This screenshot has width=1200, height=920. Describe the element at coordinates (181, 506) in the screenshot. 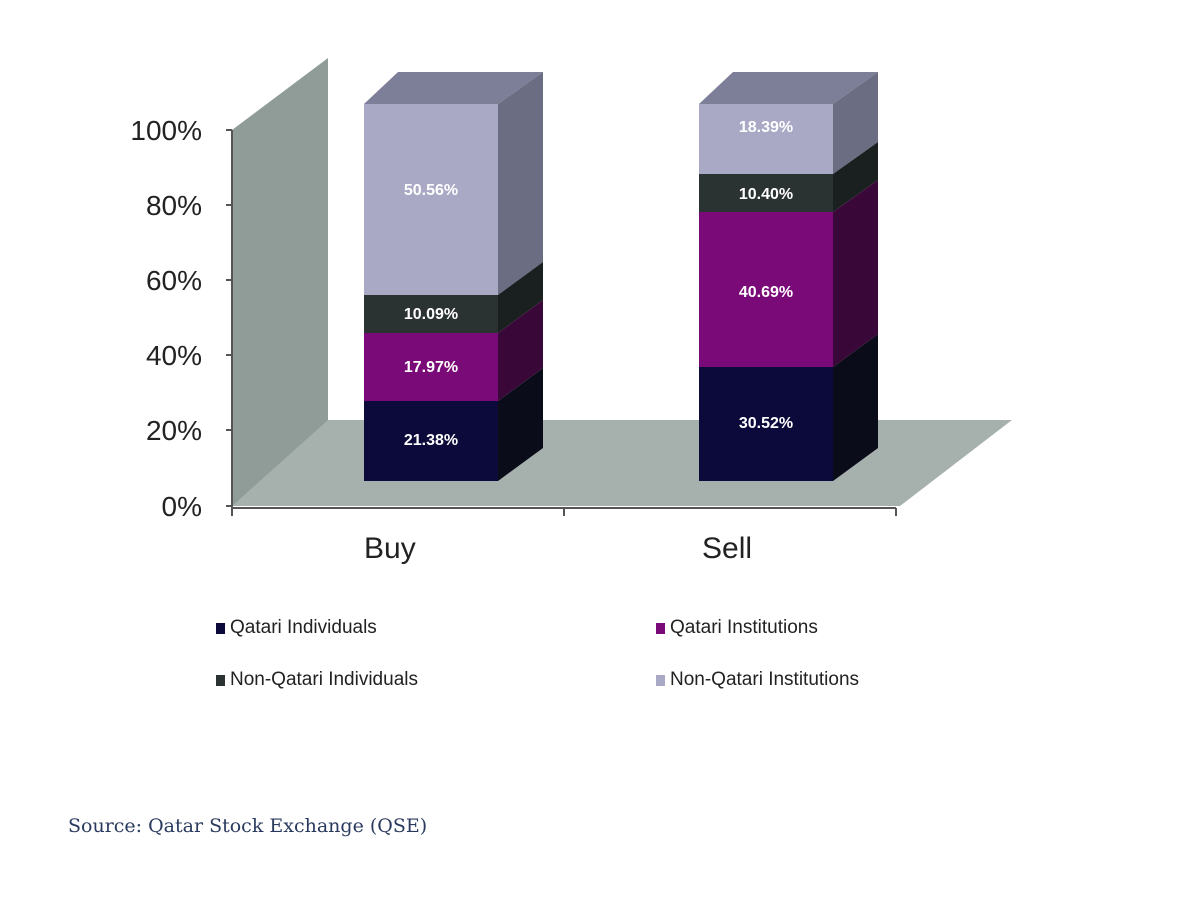

I see `y-tick-label: 0%` at that location.